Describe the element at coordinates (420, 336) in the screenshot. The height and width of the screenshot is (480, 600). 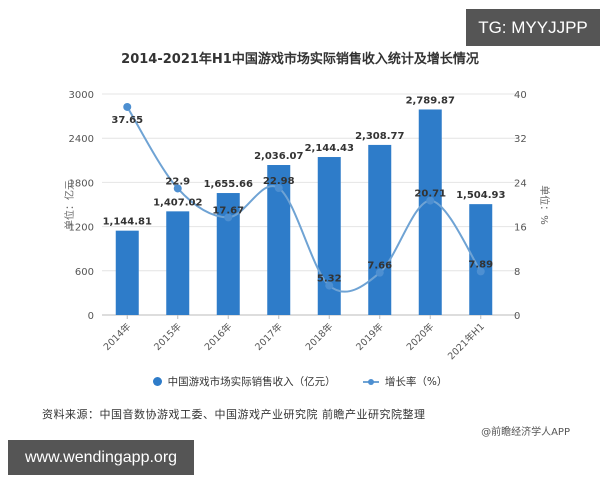
I see `x-tick-label: 2020年` at that location.